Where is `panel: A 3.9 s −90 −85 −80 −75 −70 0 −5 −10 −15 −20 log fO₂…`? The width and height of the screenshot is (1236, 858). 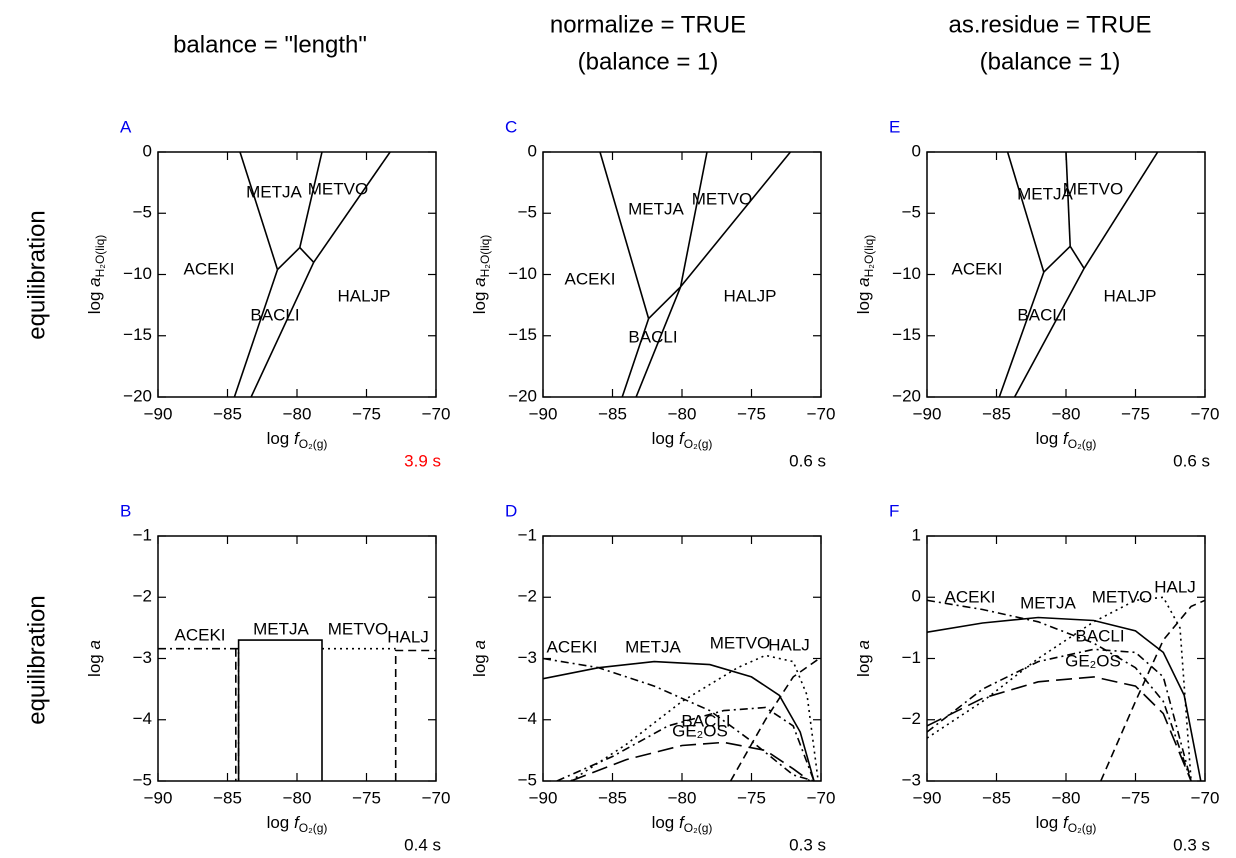 panel: A 3.9 s −90 −85 −80 −75 −70 0 −5 −10 −15 −20 log fO₂… is located at coordinates (267, 293).